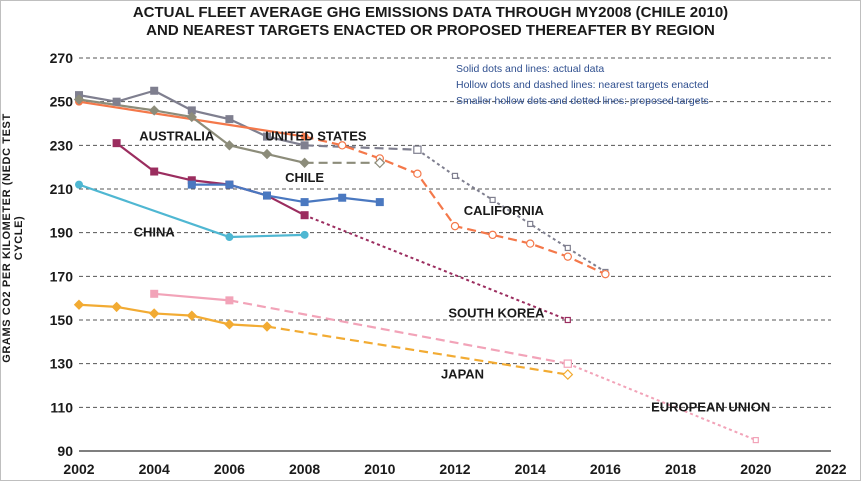  I want to click on y-tick-110: 110, so click(61, 407).